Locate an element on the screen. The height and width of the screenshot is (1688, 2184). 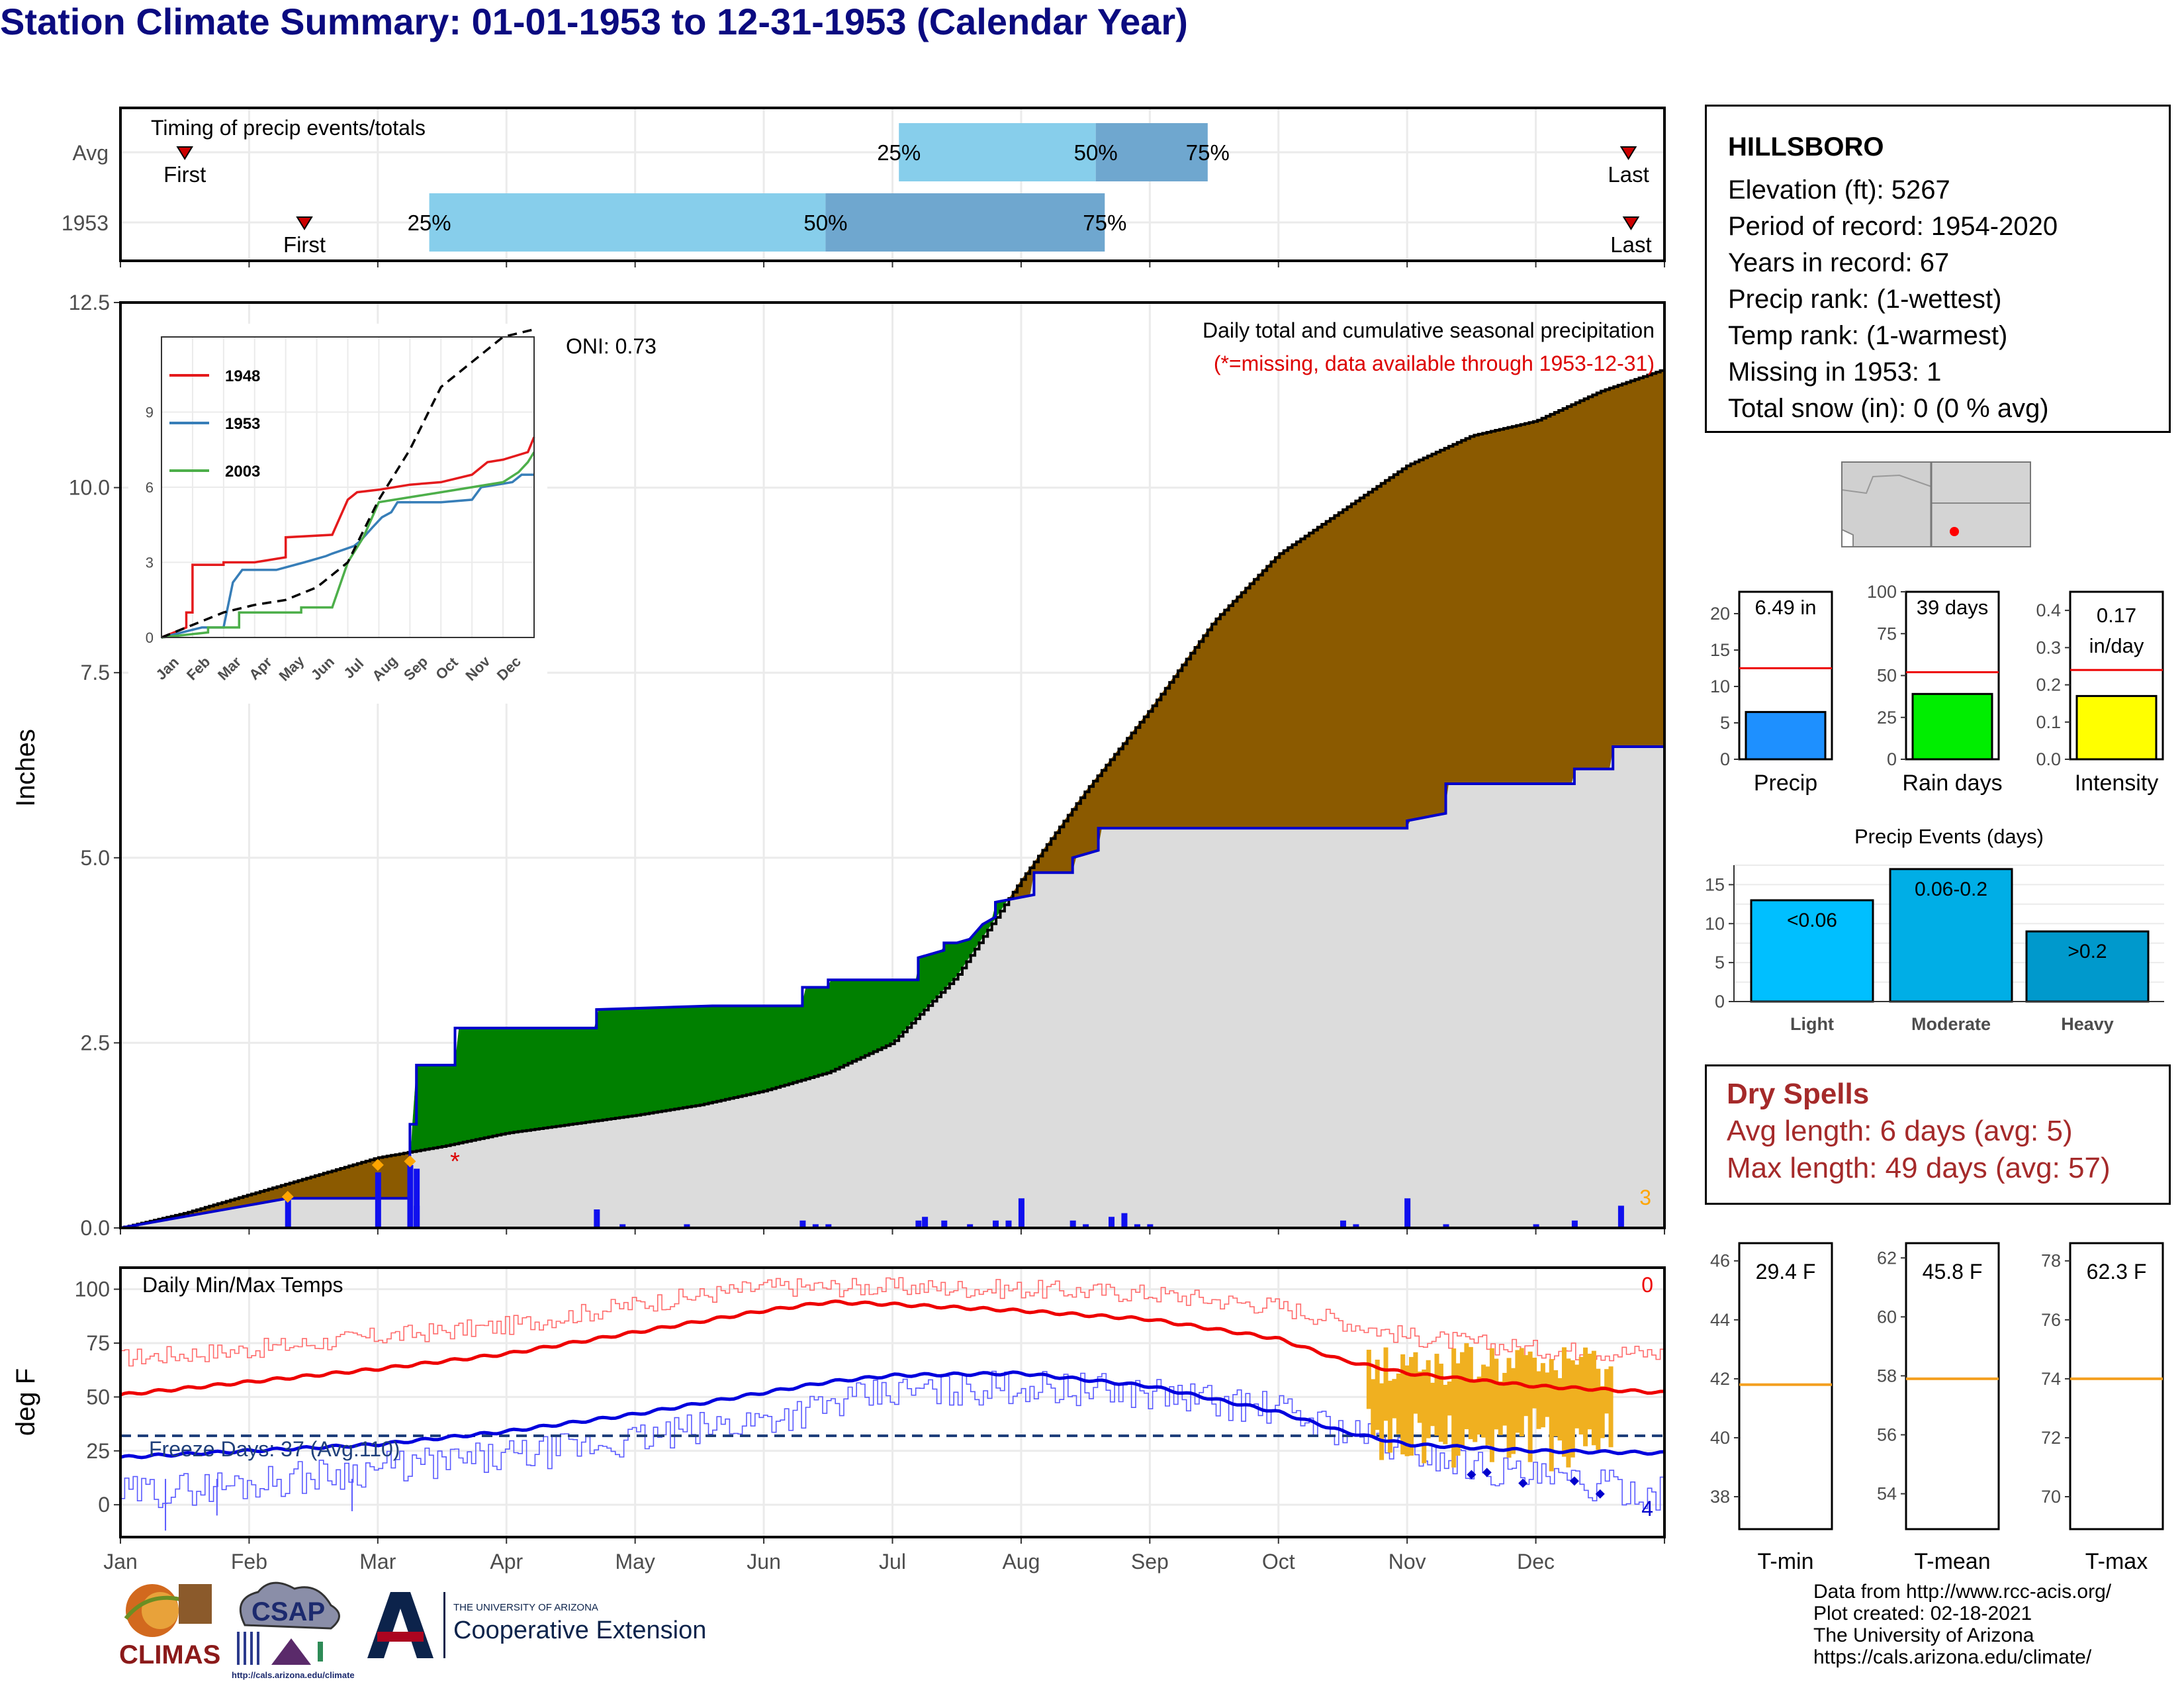
timing-bar-q2 is located at coordinates (1151, 152).